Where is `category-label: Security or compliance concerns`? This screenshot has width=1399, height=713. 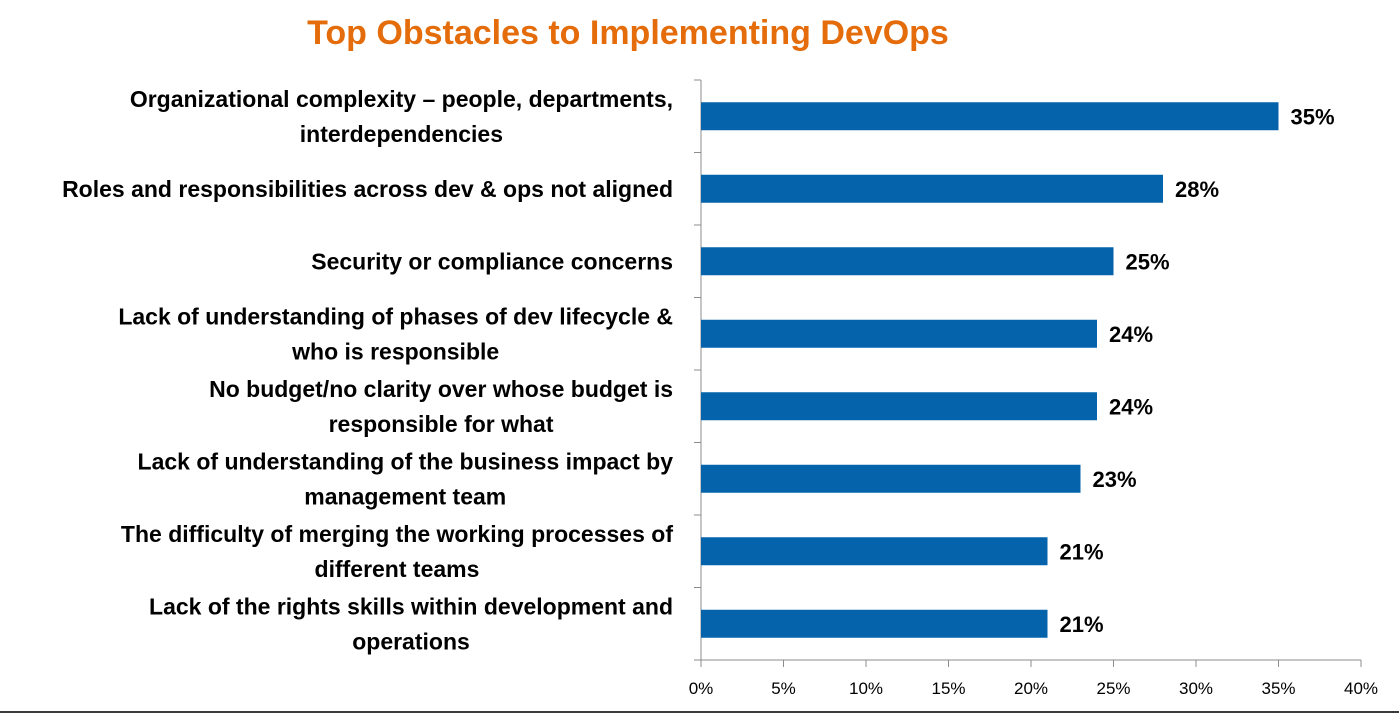 category-label: Security or compliance concerns is located at coordinates (492, 261).